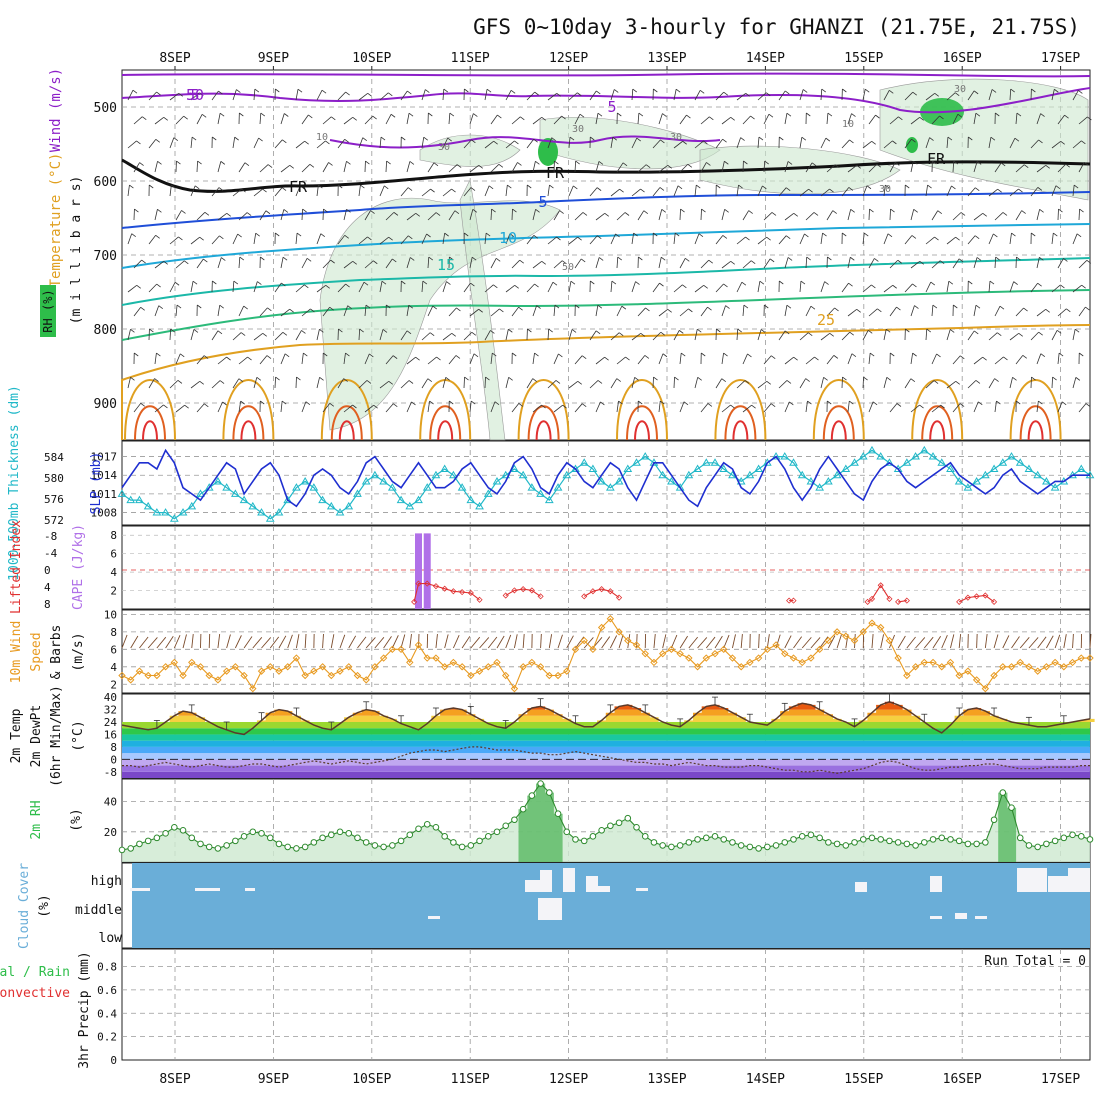 This screenshot has height=1104, width=1100. Describe the element at coordinates (47, 570) in the screenshot. I see `li-tick-label: 0` at that location.